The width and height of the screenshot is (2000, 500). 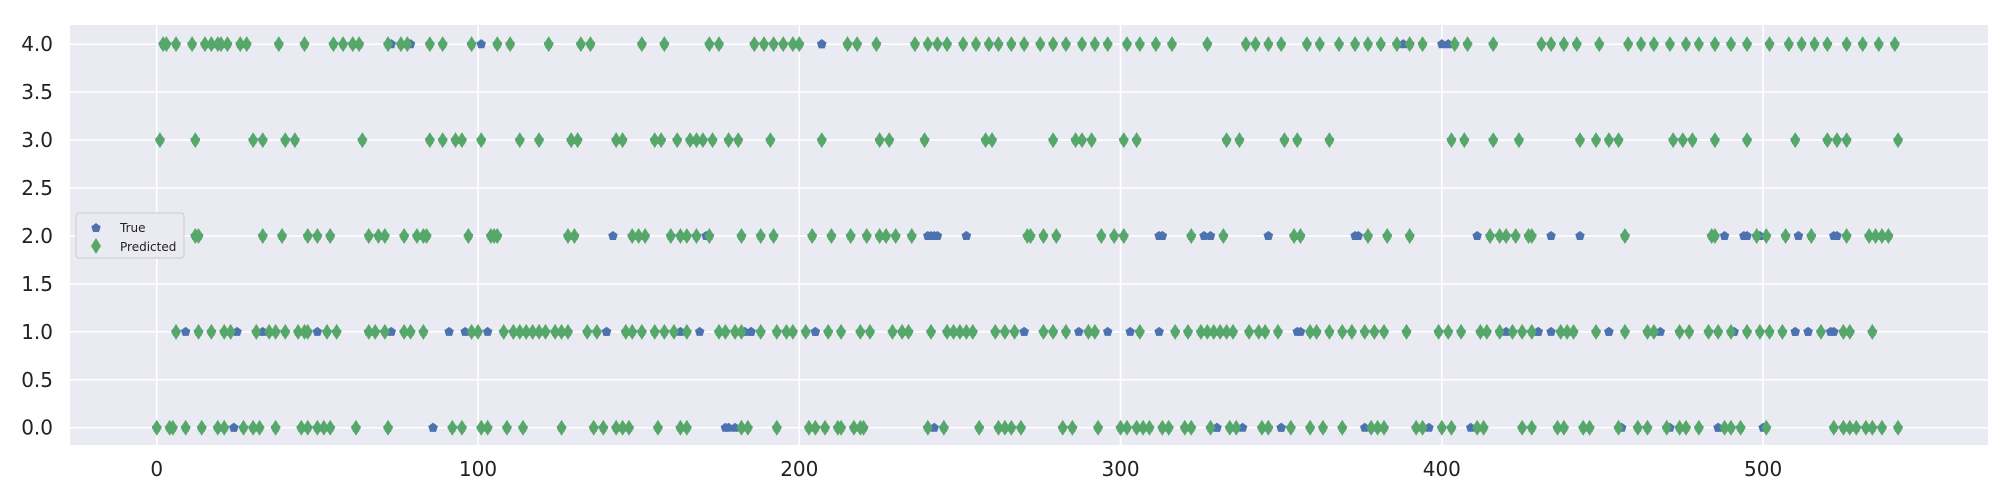 What do you see at coordinates (156, 469) in the screenshot?
I see `x-tick-label: 0` at bounding box center [156, 469].